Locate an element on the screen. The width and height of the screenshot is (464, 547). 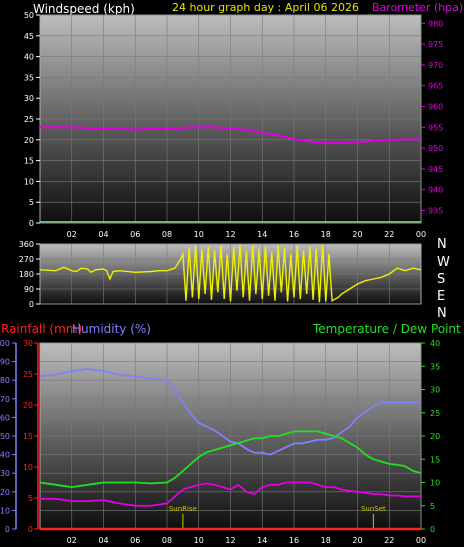
humidity-tick-label: 40 is located at coordinates (5, 455).